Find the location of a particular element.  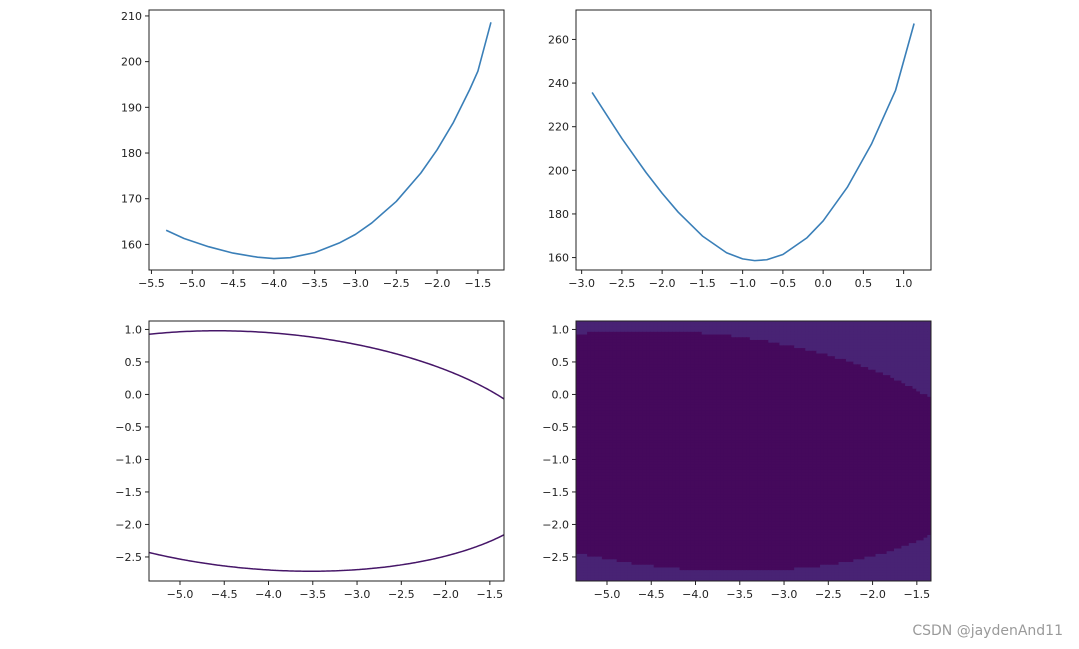

x-tick-label: −2.5 is located at coordinates (401, 594).